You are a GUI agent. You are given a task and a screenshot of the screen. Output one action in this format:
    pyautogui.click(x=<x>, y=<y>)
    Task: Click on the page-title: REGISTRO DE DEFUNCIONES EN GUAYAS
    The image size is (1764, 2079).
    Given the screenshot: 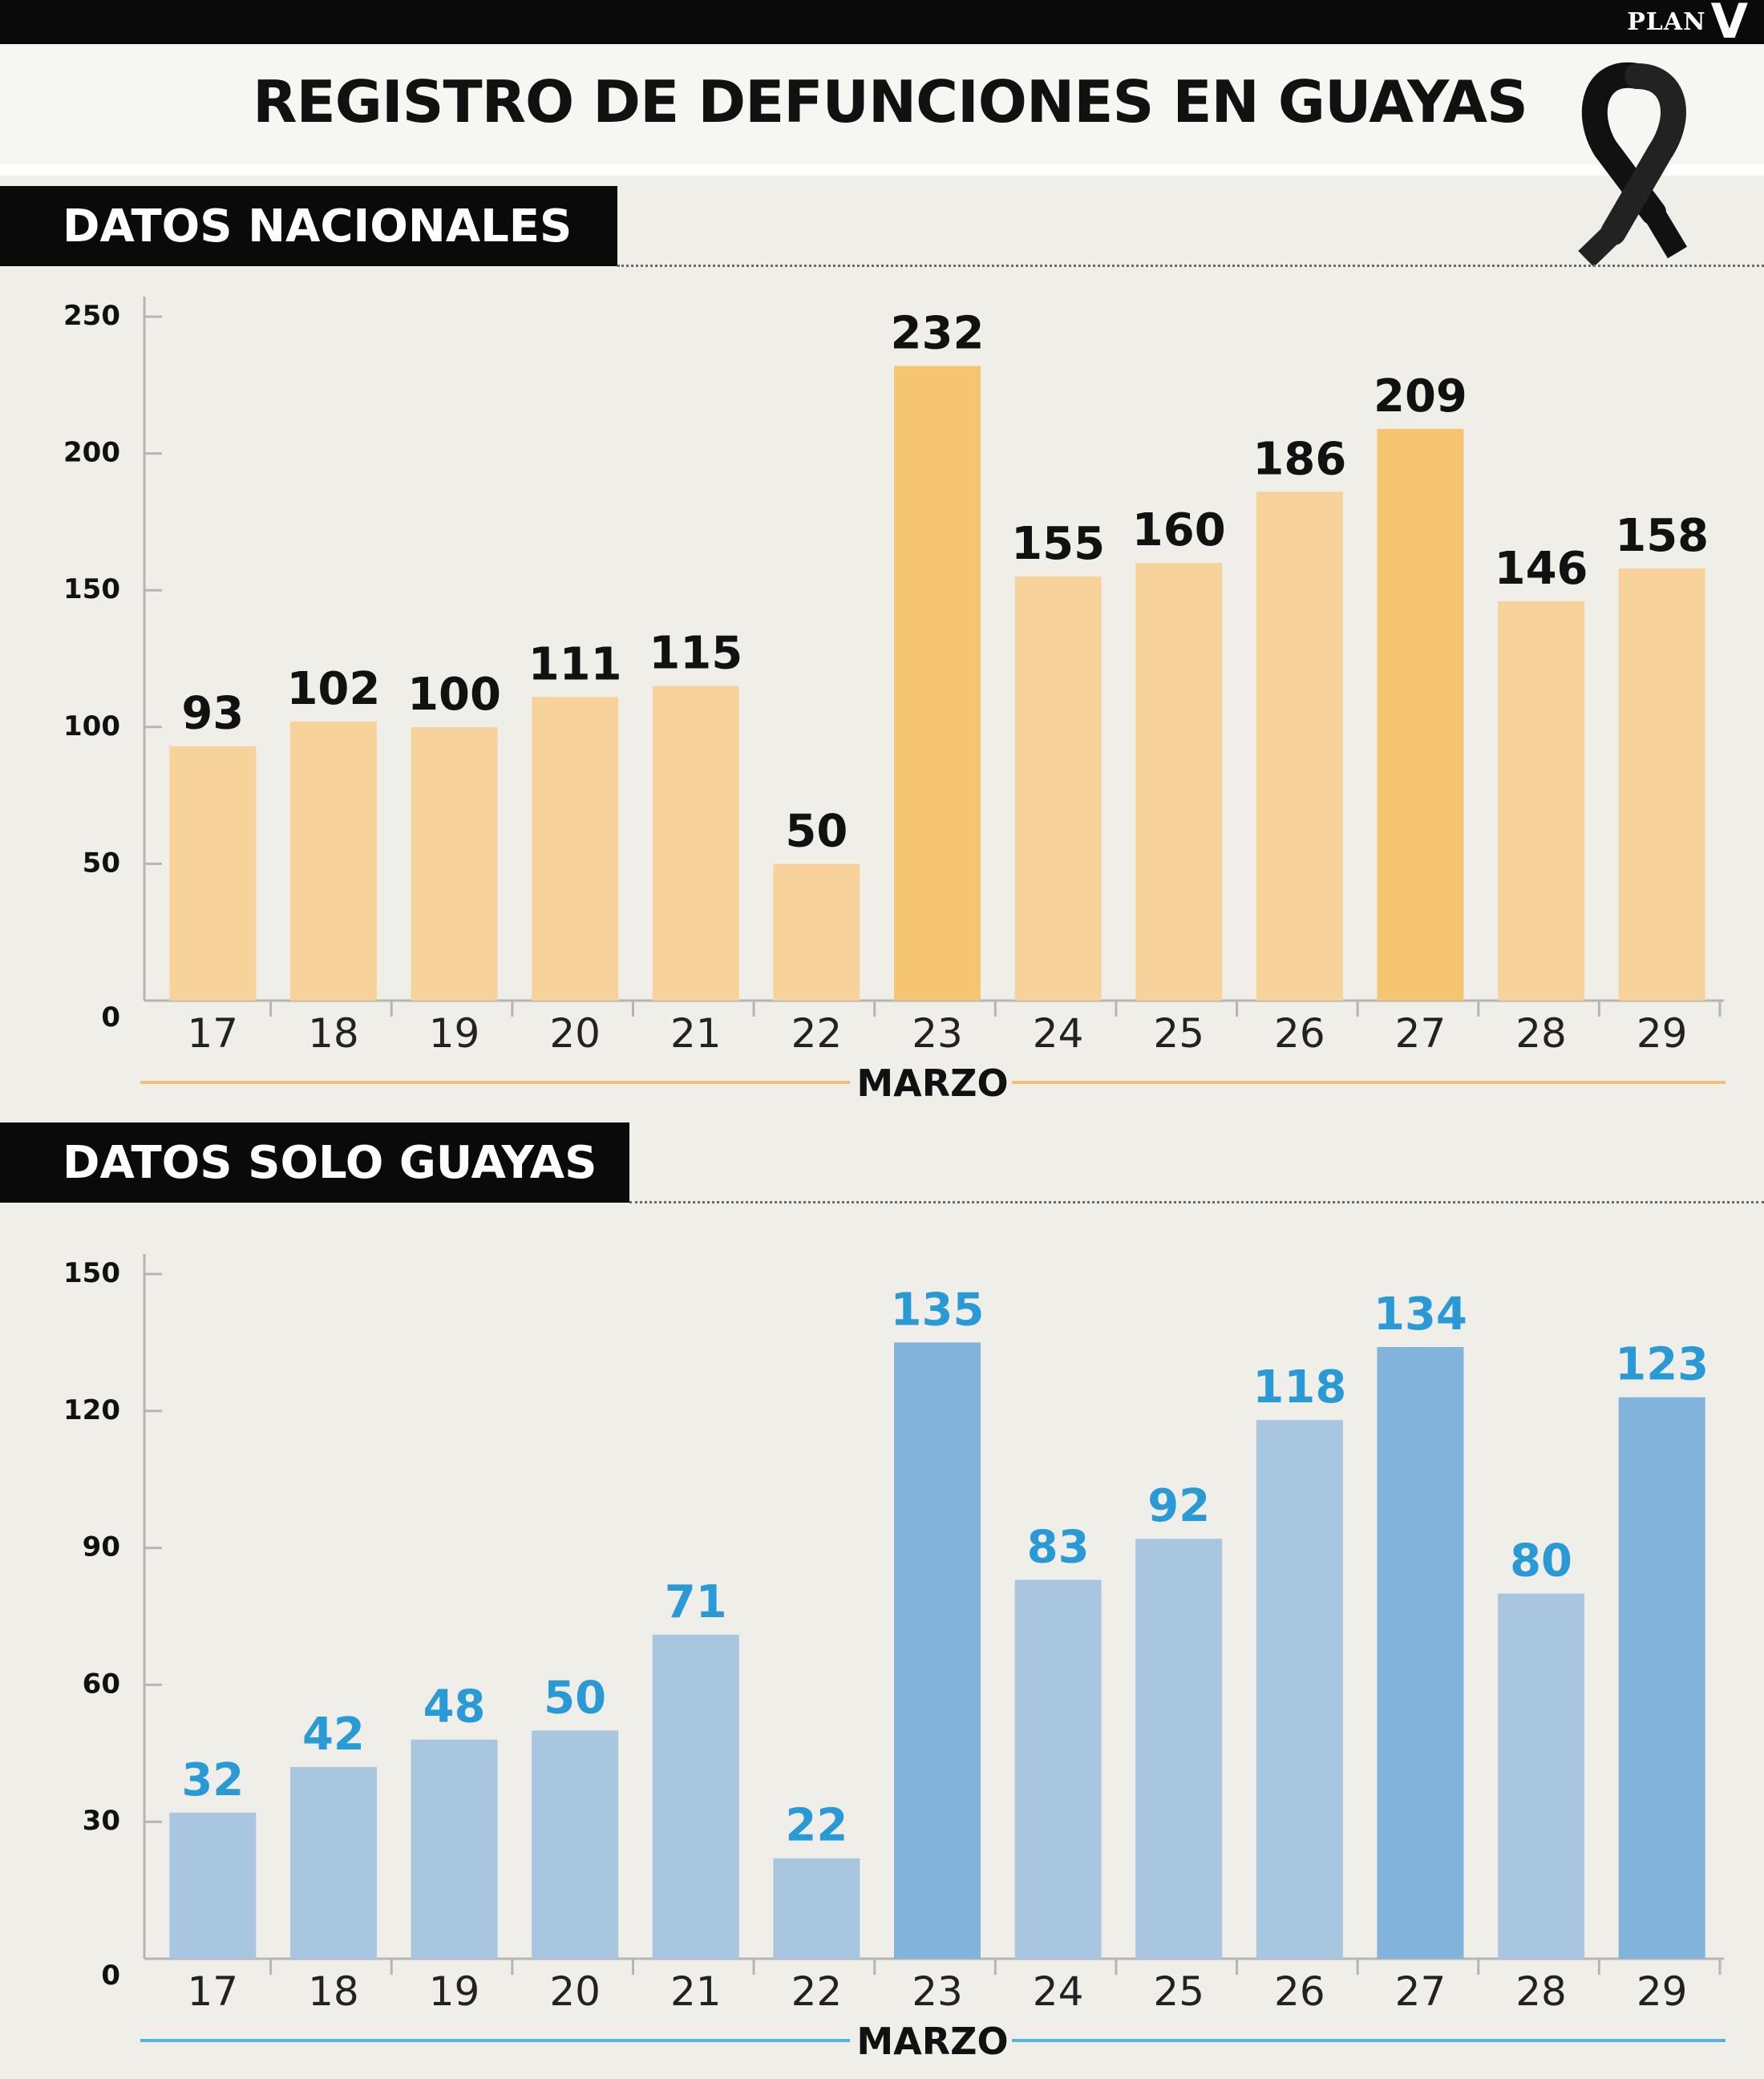 What is the action you would take?
    pyautogui.click(x=890, y=101)
    